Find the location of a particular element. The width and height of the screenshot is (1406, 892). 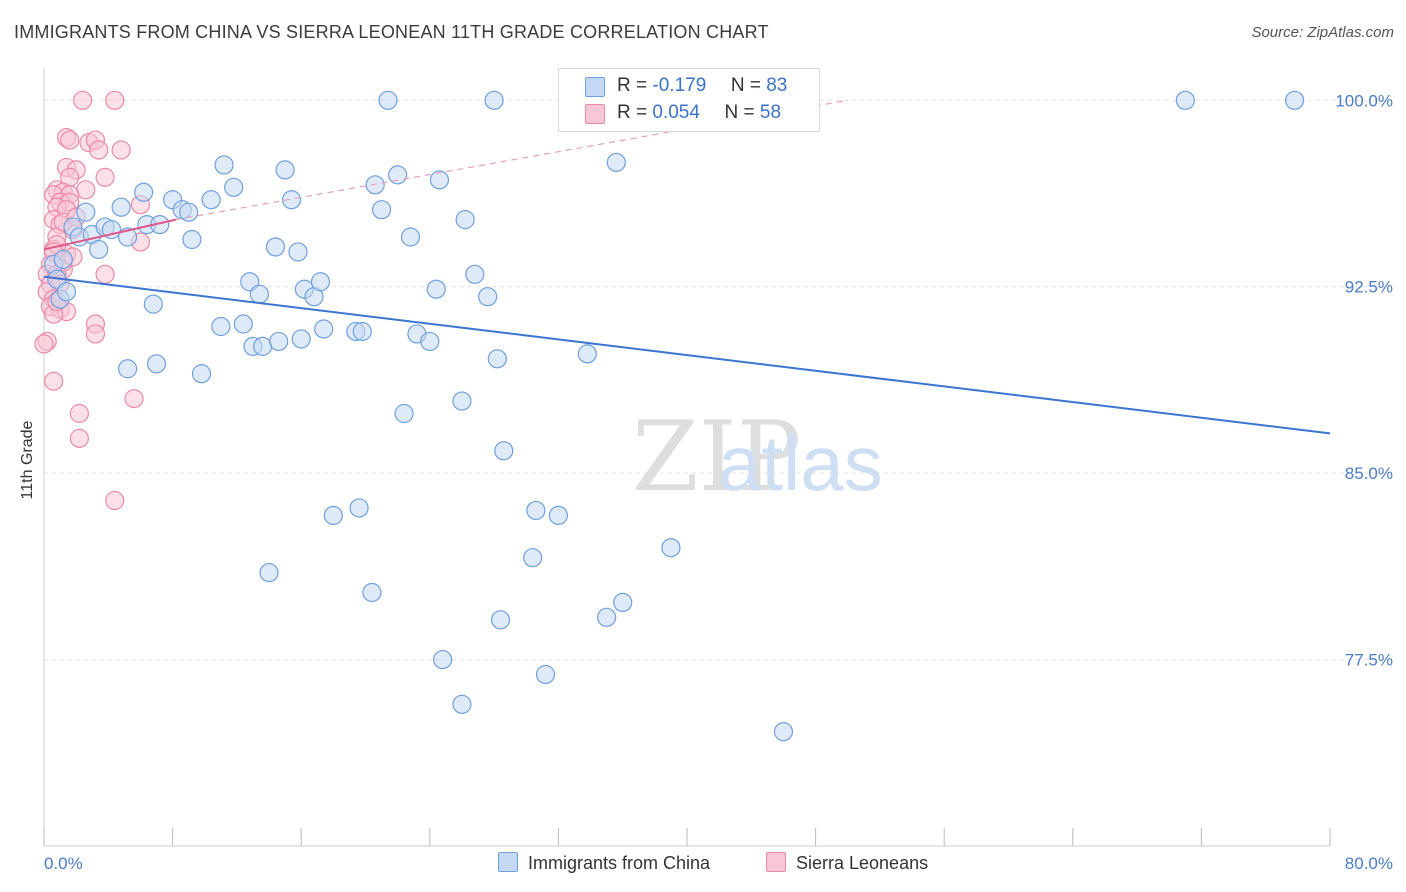

bottom-legend-sierra-leoneans: Sierra Leoneans is located at coordinates (847, 863).